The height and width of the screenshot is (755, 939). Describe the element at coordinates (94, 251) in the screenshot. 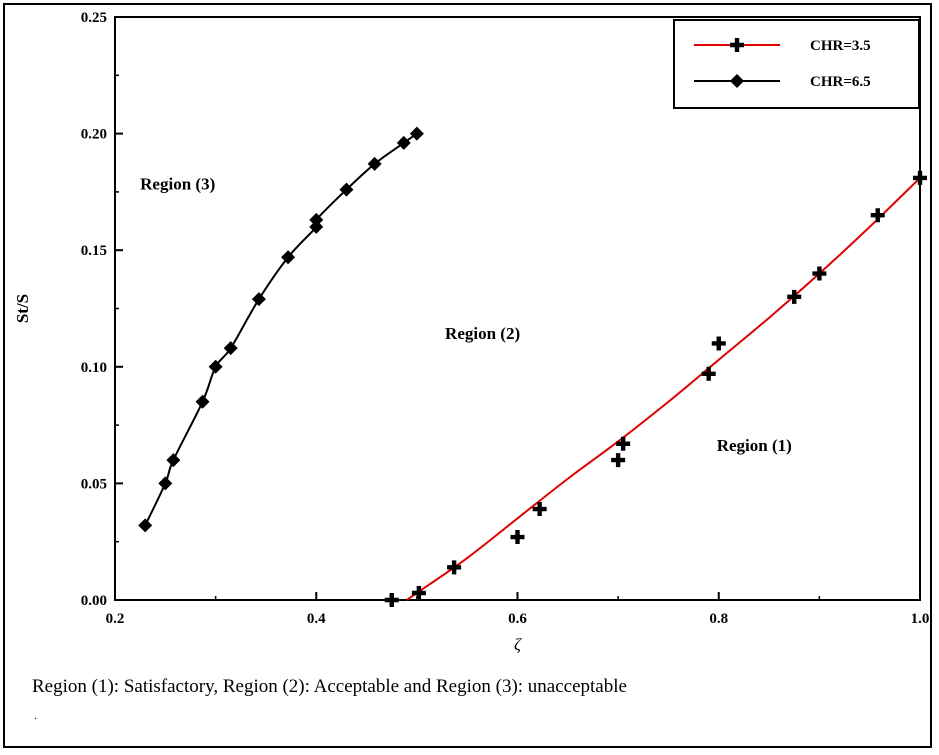

I see `y-tick-label: 0.15` at that location.